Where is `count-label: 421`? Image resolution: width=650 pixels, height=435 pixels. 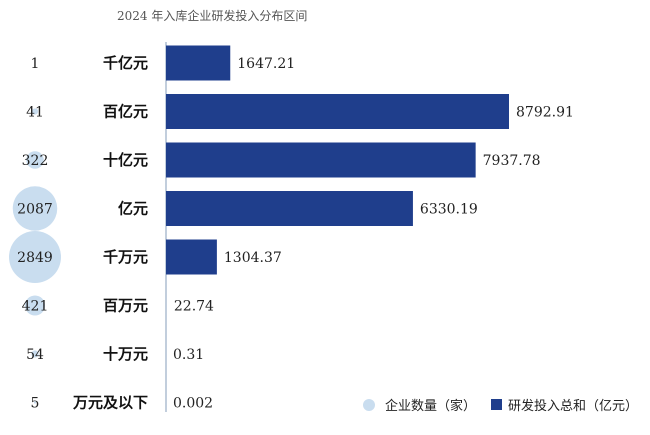 count-label: 421 is located at coordinates (35, 307).